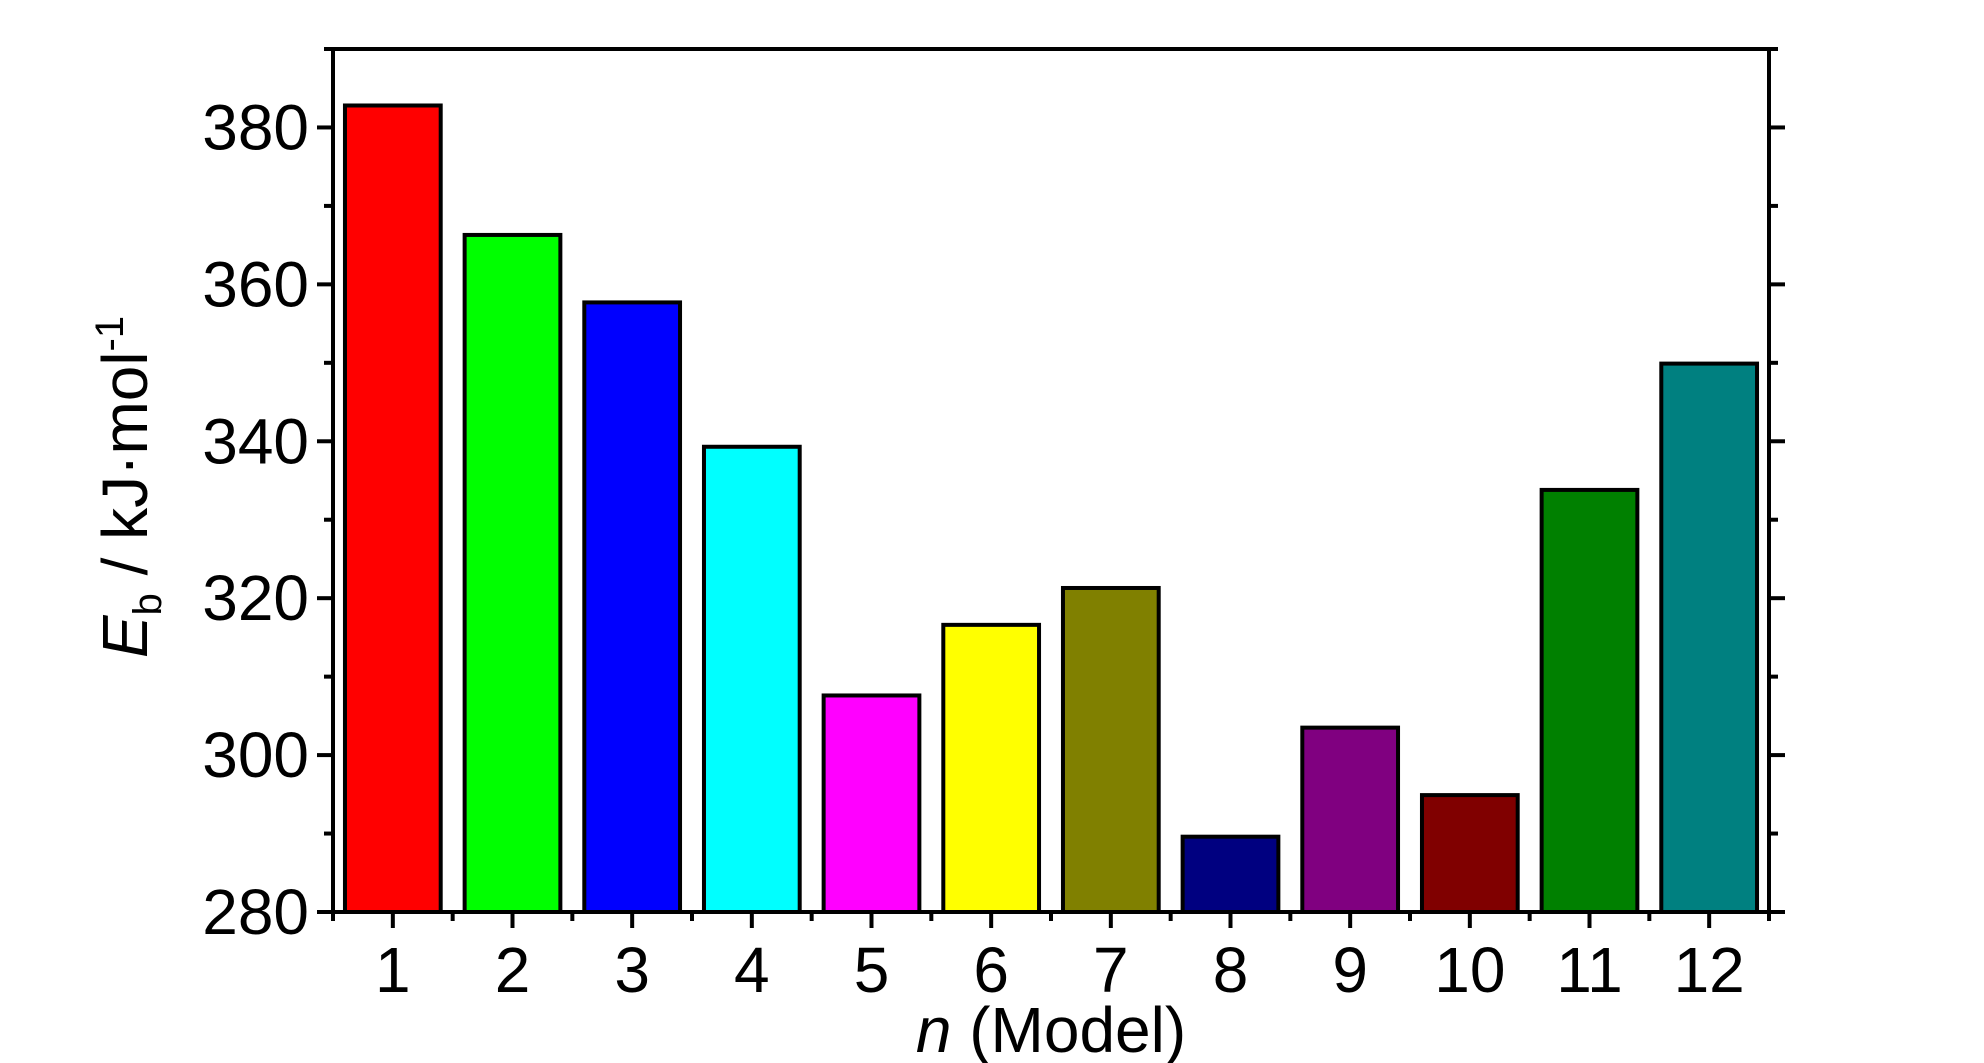 This screenshot has width=1984, height=1063. Describe the element at coordinates (1469, 970) in the screenshot. I see `x-tick-label: 10` at that location.